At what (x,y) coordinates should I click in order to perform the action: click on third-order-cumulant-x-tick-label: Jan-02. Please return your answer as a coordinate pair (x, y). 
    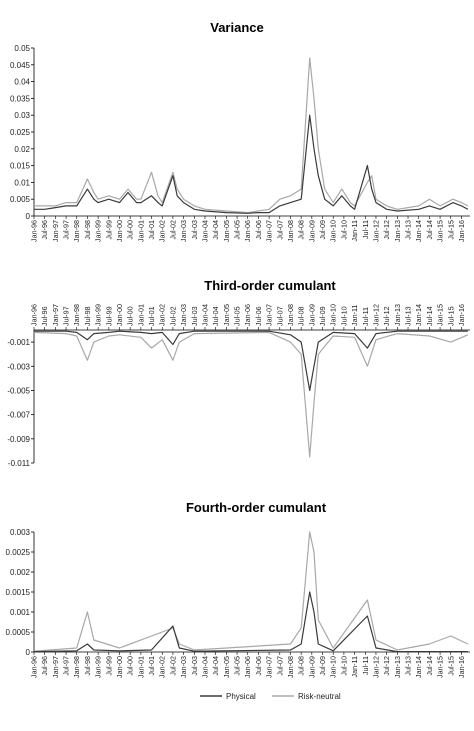
    Looking at the image, I should click on (162, 315).